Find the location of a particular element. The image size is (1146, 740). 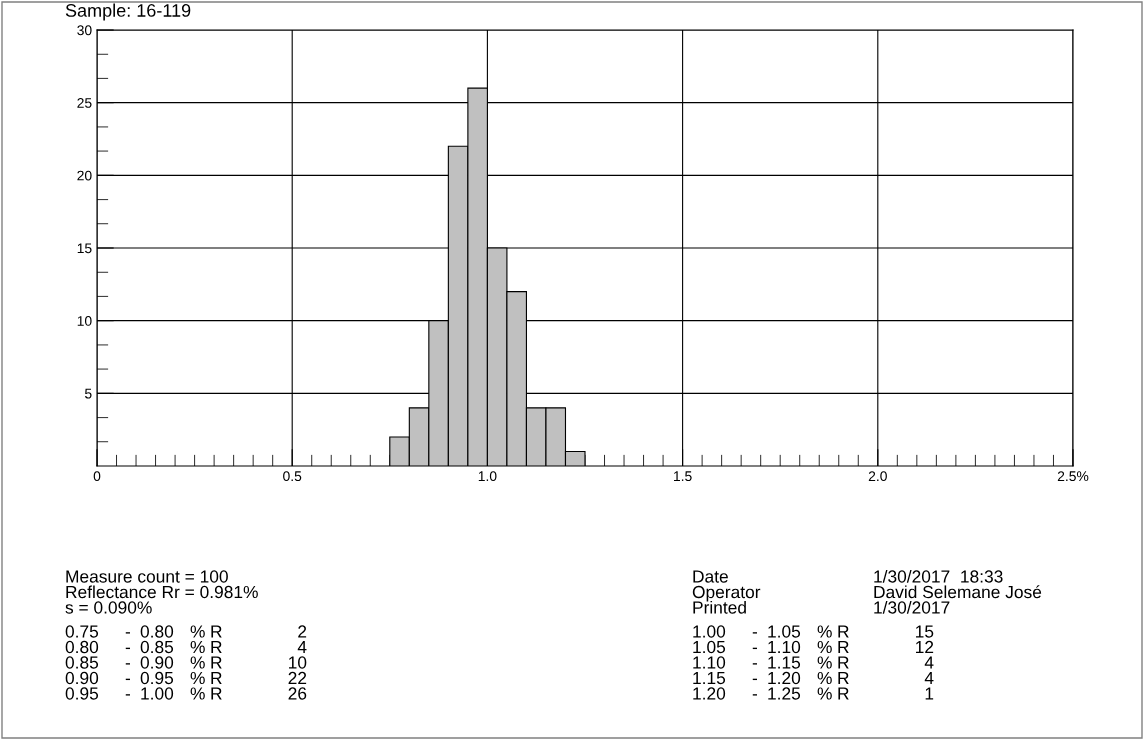

text: David Selemane José is located at coordinates (958, 592).